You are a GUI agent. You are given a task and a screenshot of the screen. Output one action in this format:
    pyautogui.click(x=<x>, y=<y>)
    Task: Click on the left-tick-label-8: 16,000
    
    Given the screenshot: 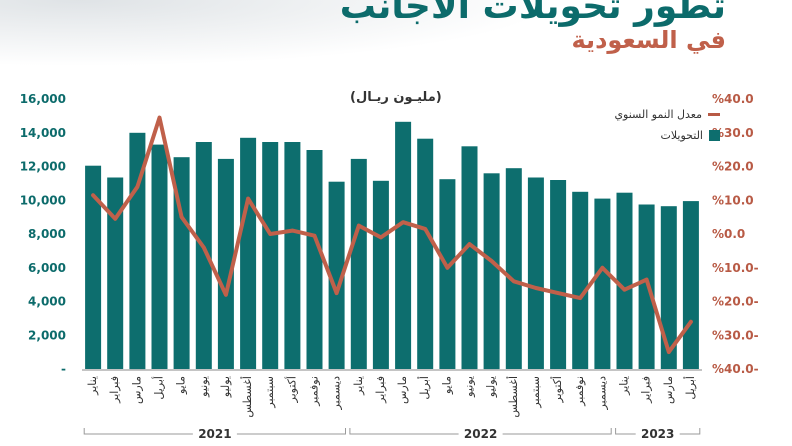 What is the action you would take?
    pyautogui.click(x=43, y=99)
    